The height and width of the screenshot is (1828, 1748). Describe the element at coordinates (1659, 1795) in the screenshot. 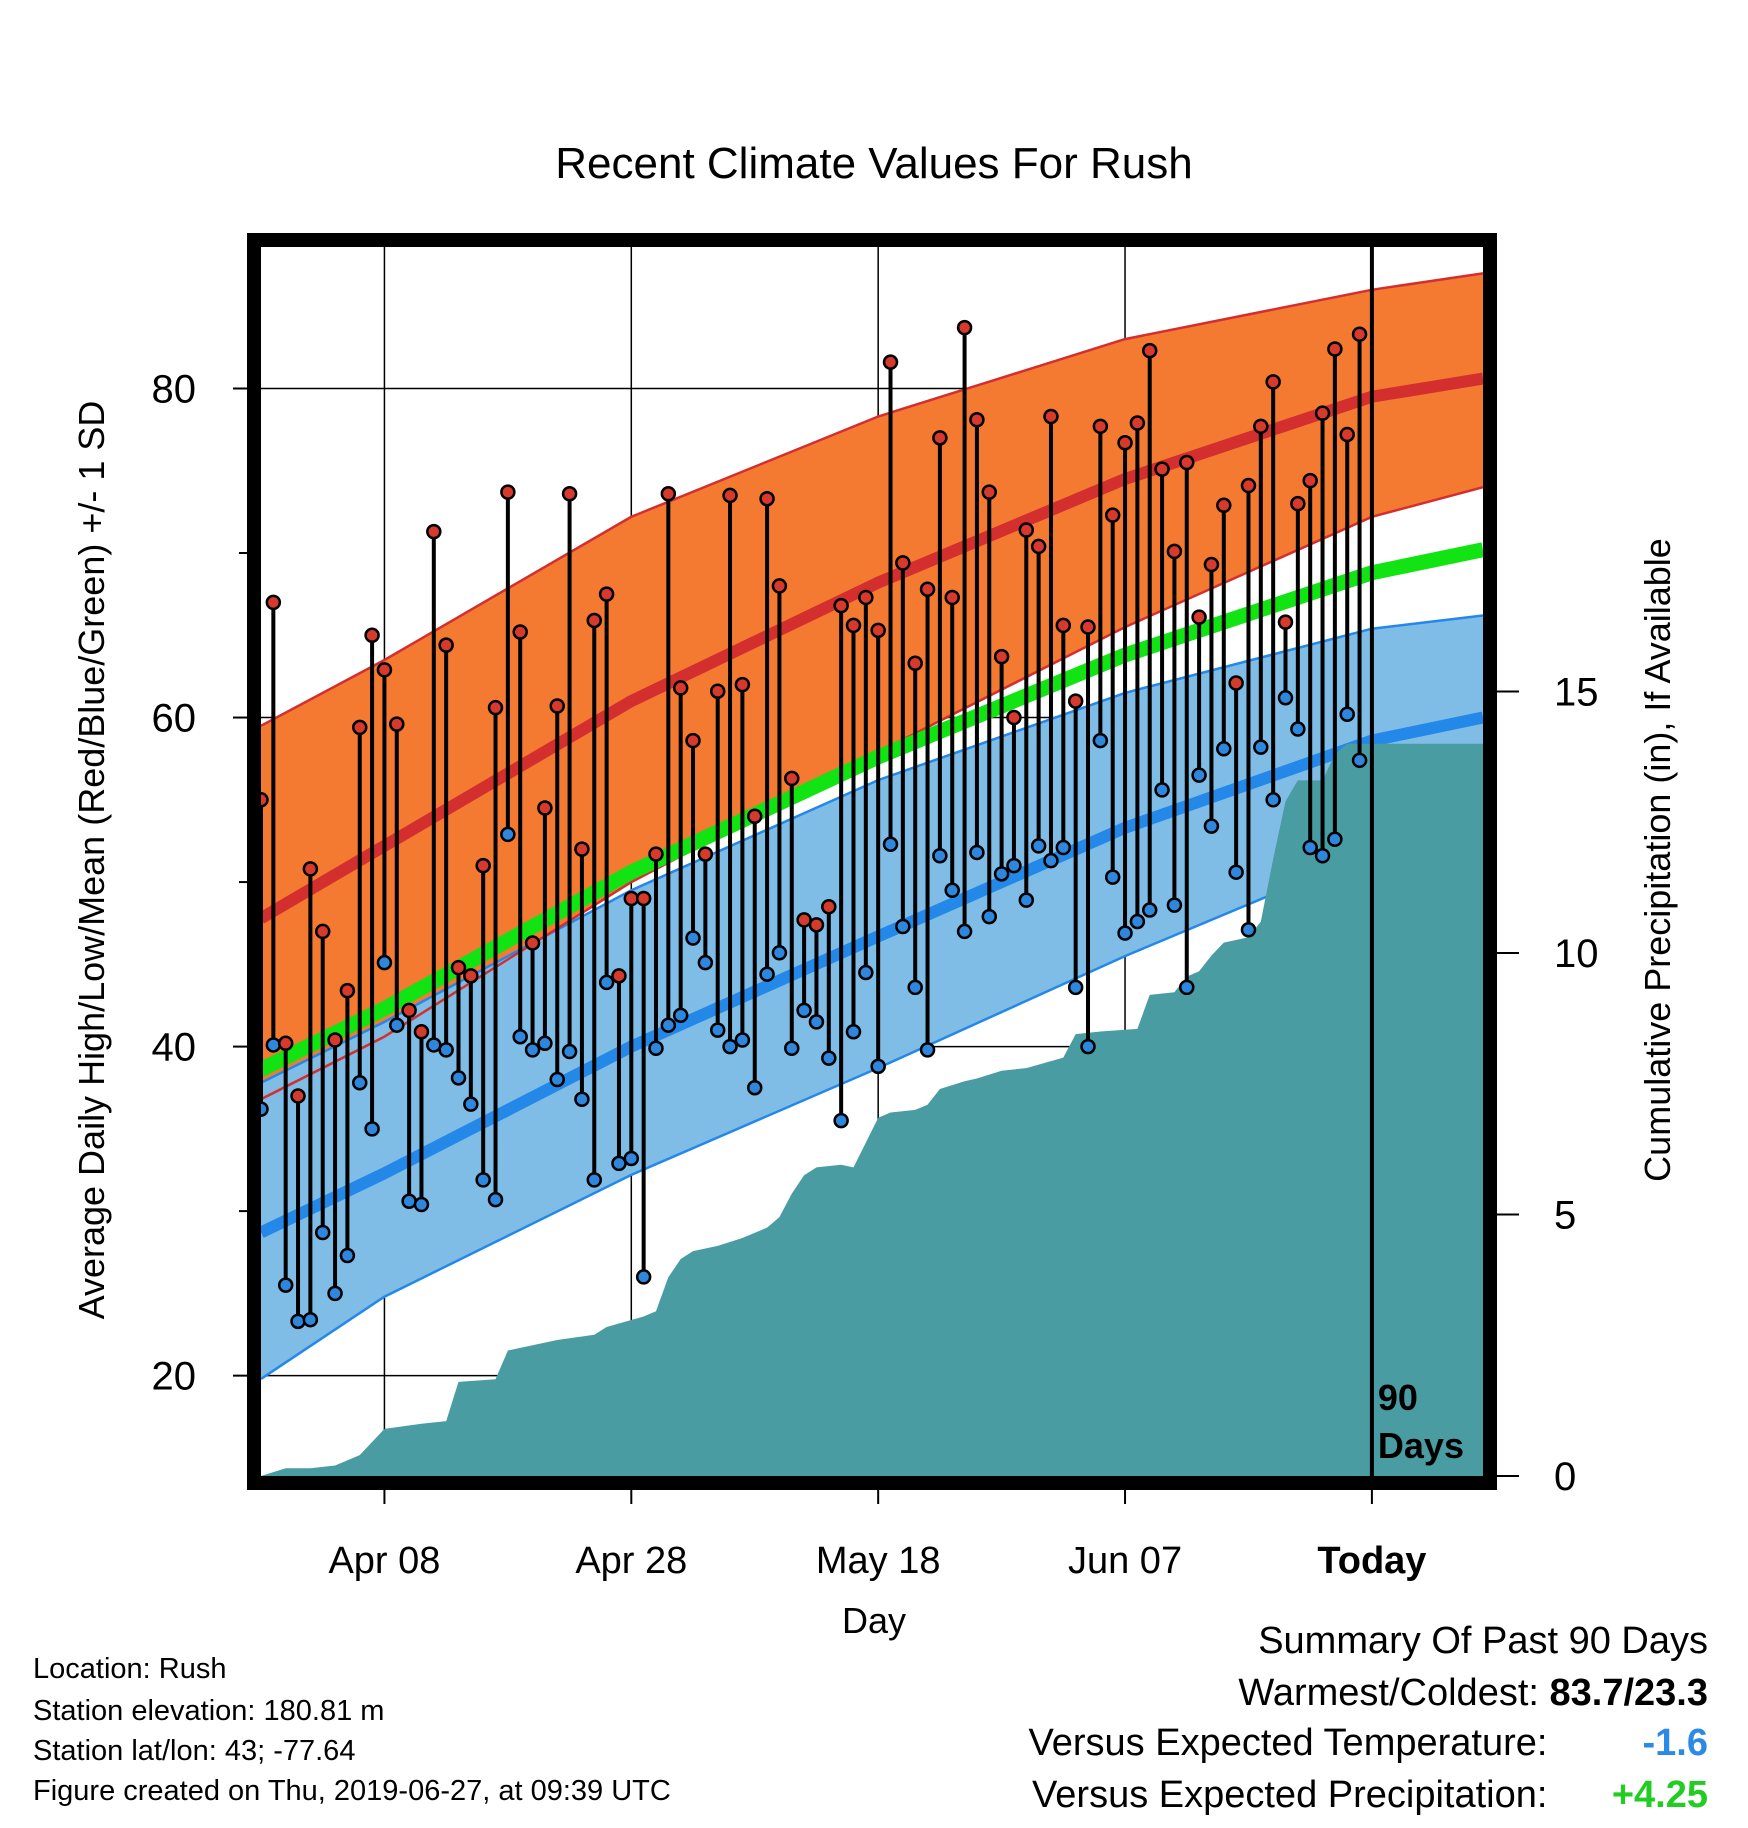

I see `precip-anomaly-value: +4.25` at that location.